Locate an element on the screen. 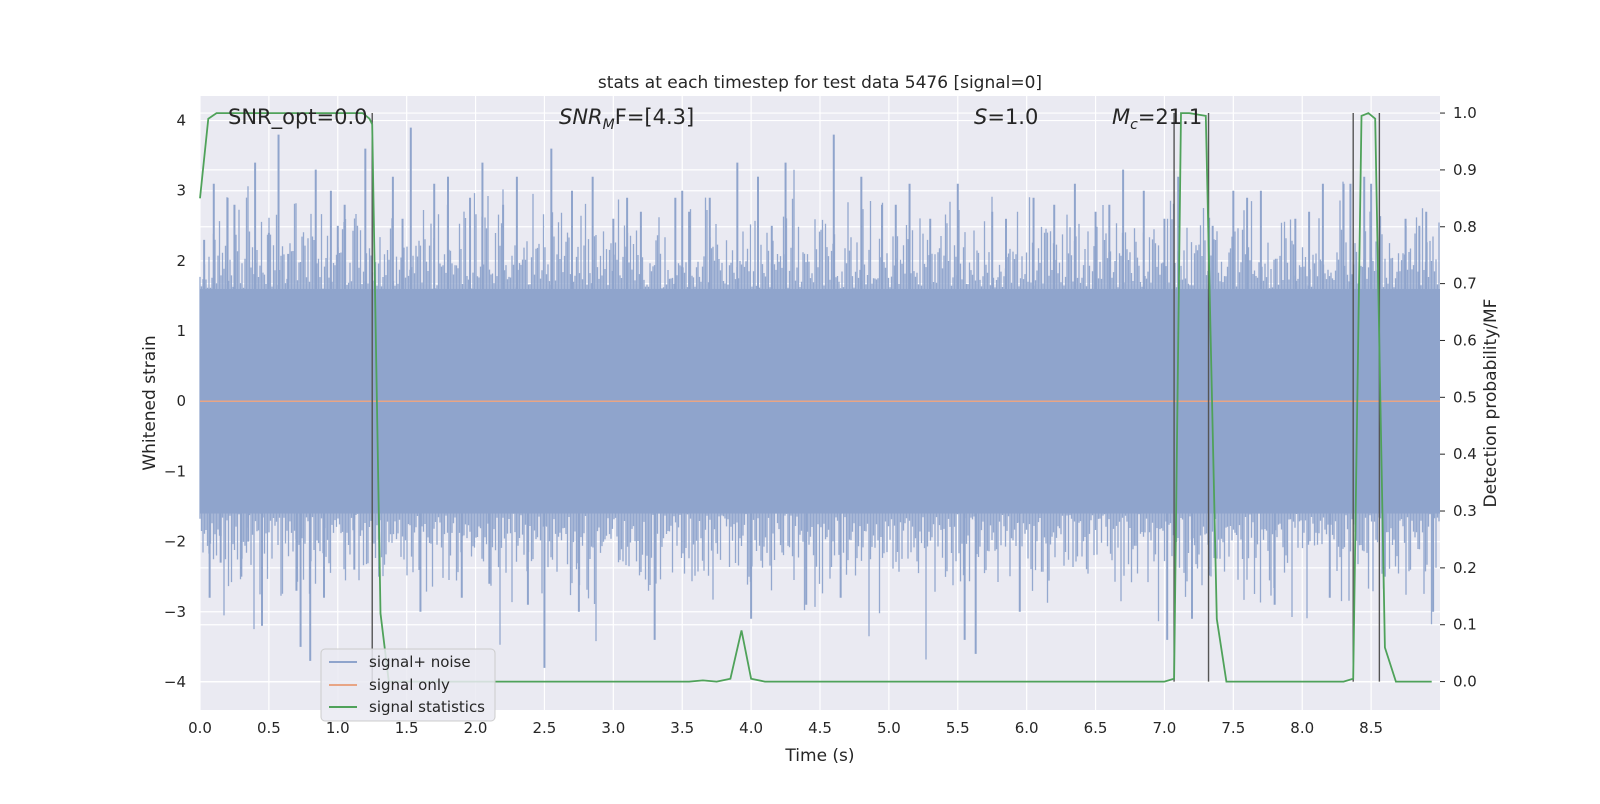 The height and width of the screenshot is (804, 1600). y-right-tick-label: 0.9 is located at coordinates (1465, 170).